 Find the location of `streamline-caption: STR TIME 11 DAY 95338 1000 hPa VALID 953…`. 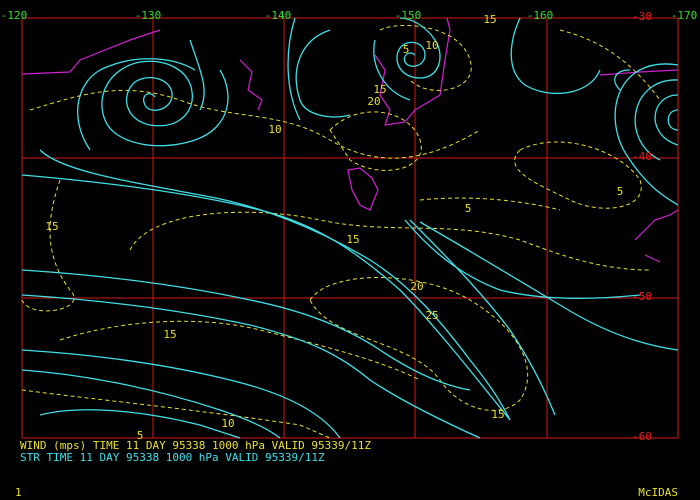

streamline-caption: STR TIME 11 DAY 95338 1000 hPa VALID 953… is located at coordinates (172, 457).